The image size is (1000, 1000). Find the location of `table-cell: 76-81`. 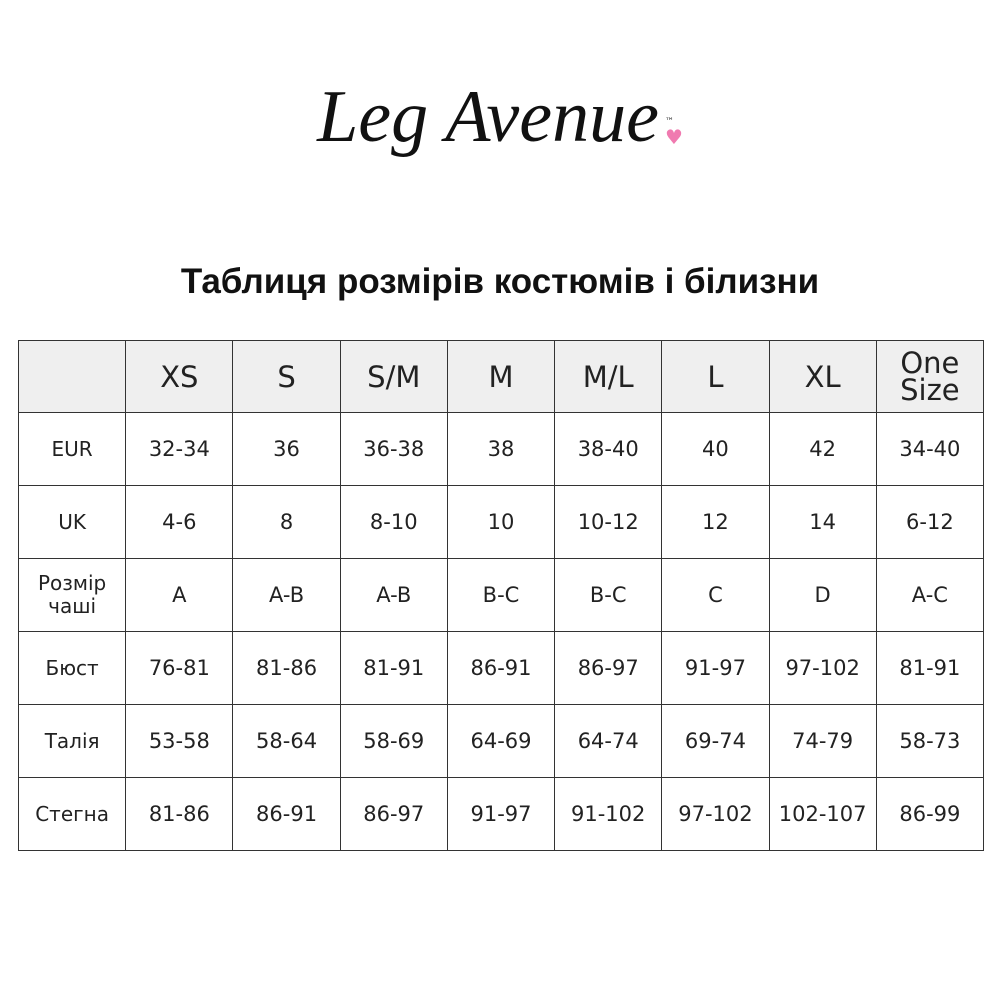

table-cell: 76-81 is located at coordinates (179, 668).